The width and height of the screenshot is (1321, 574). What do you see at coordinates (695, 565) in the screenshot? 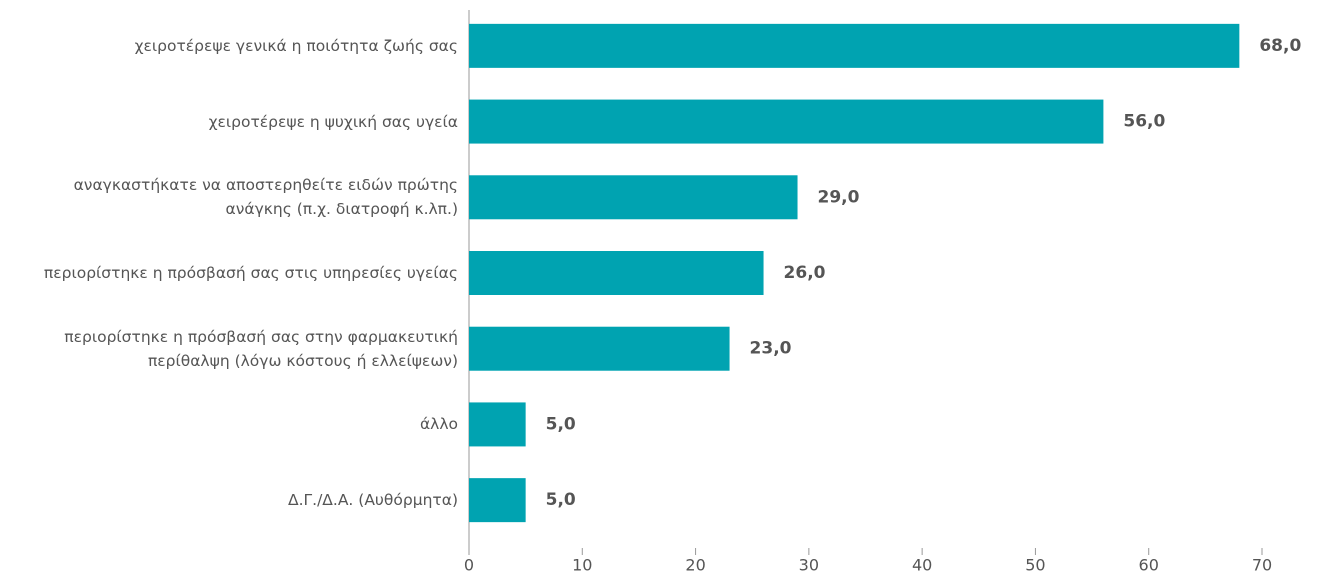
I see `x-tick-label: 20` at bounding box center [695, 565].